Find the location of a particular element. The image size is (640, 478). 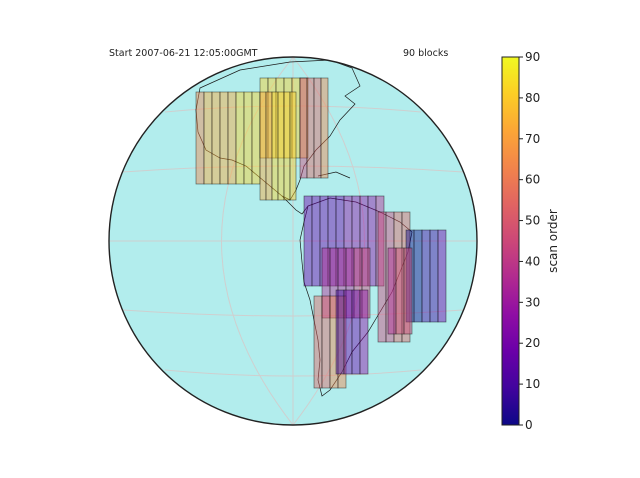

caribbean-outline is located at coordinates (334, 175).